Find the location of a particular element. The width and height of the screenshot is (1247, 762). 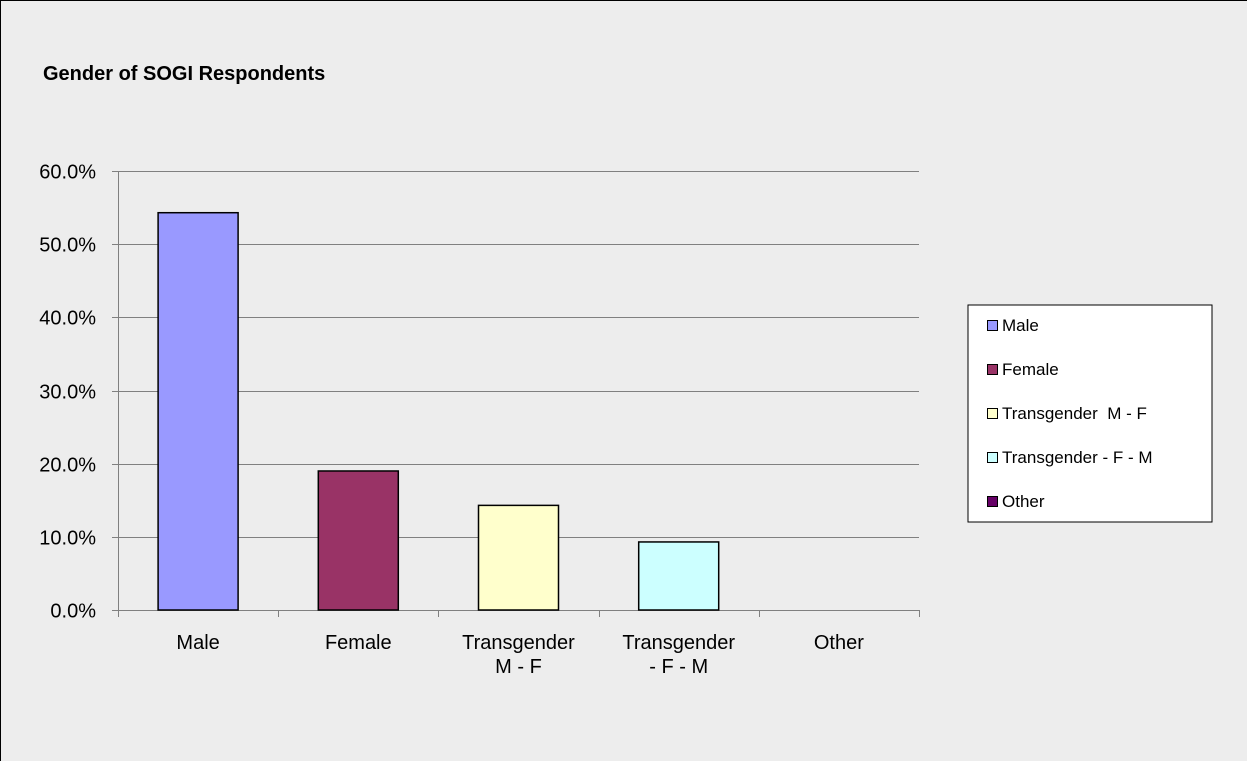

y-tick-label: 20.0% is located at coordinates (67, 466).